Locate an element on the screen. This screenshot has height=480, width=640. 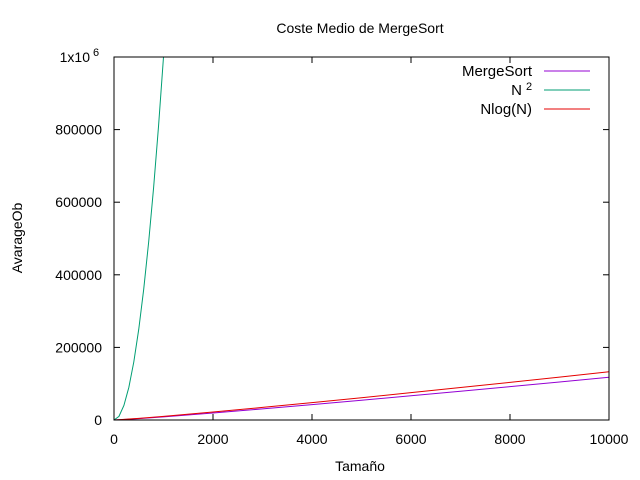
legend-entry-superscript: 2 is located at coordinates (529, 87).